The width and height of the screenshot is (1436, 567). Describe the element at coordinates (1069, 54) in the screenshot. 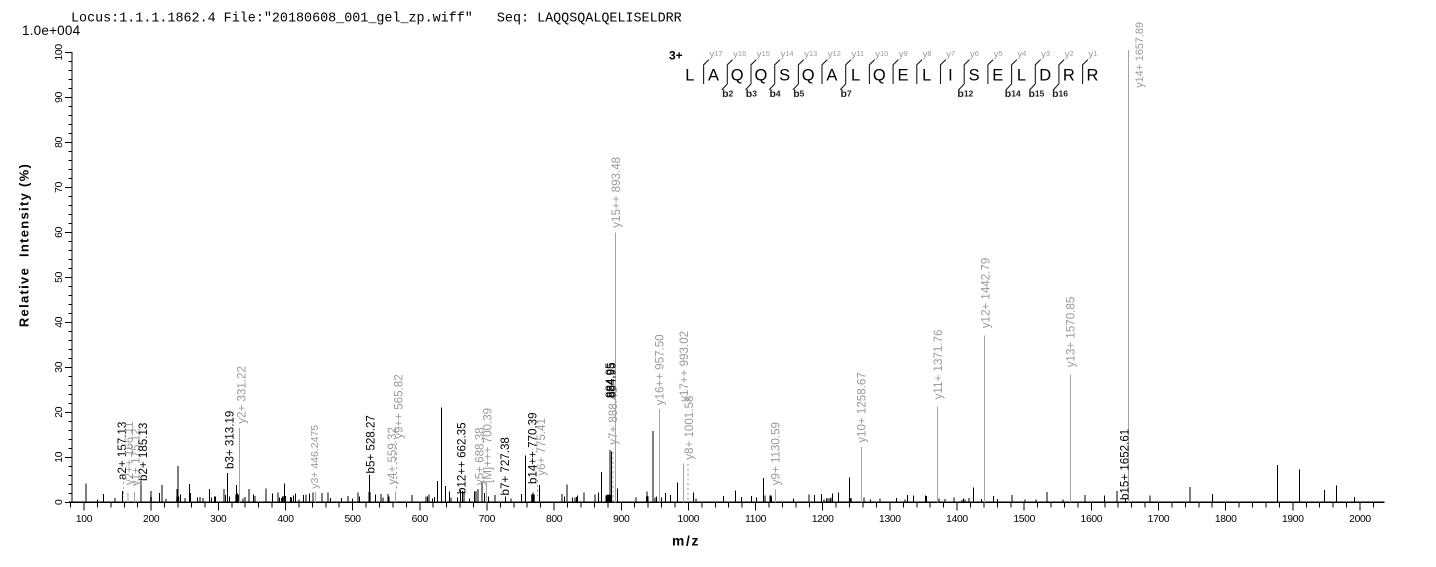

I see `svg-text: y2` at that location.